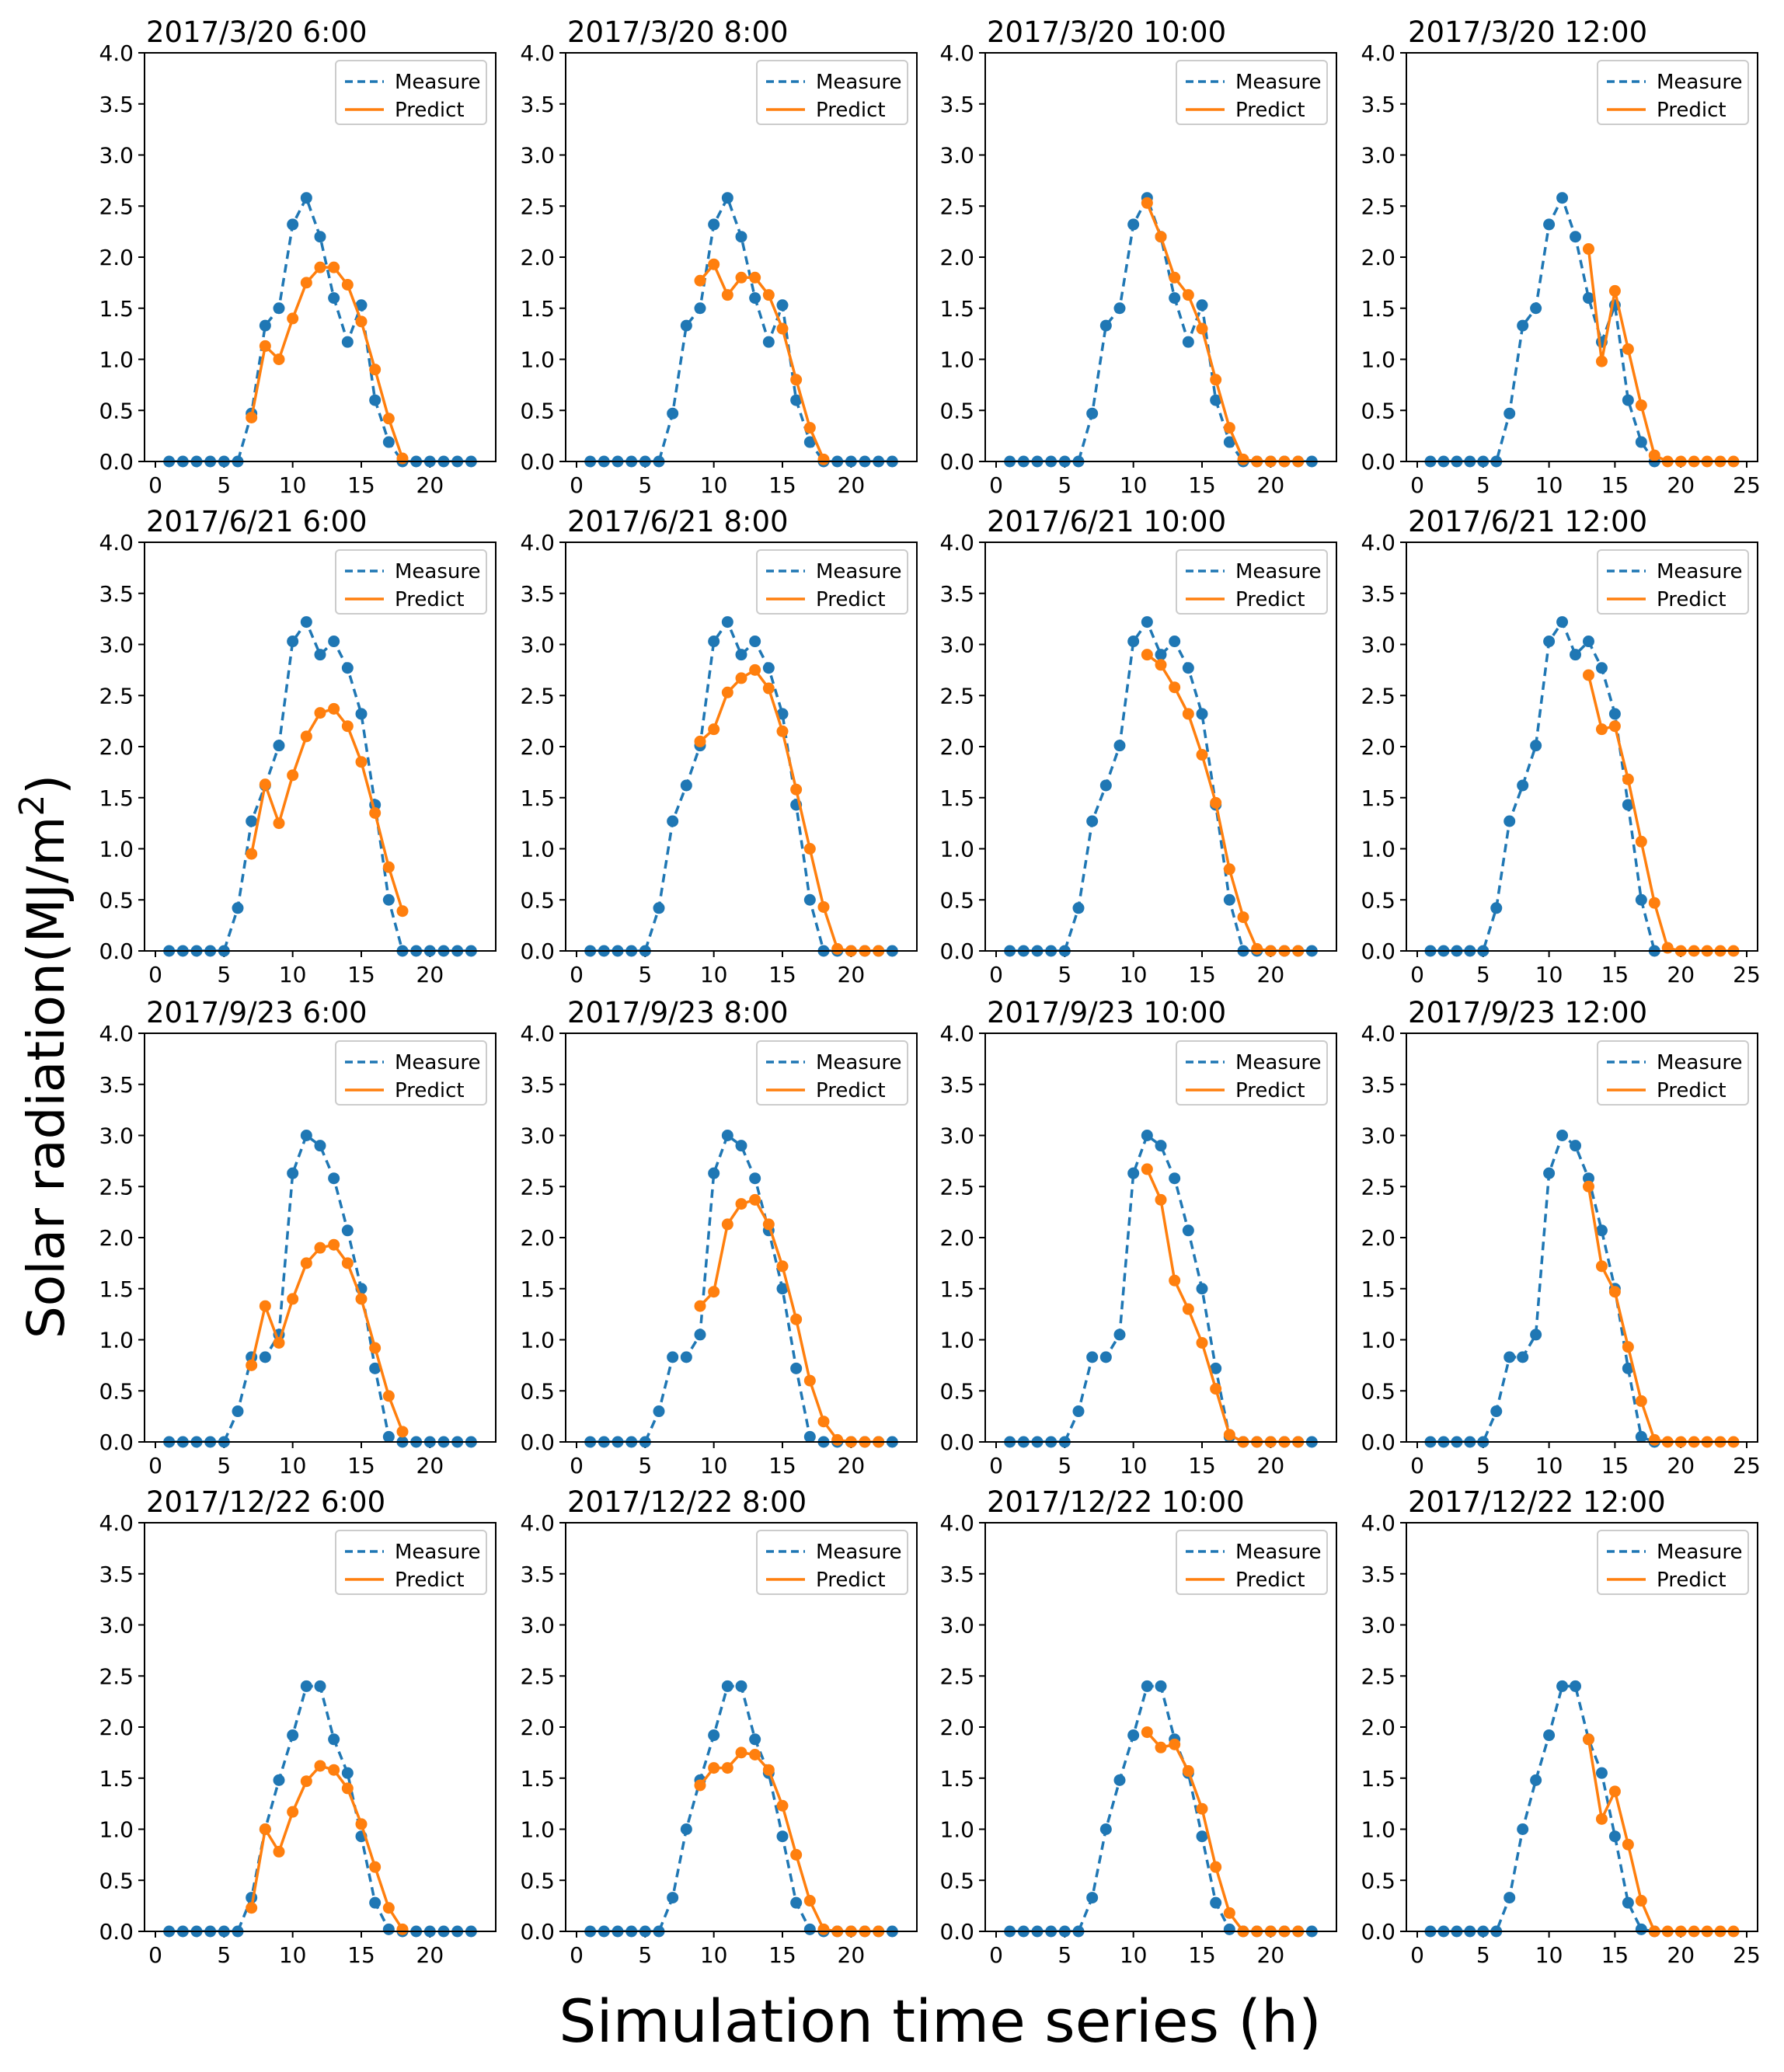 This screenshot has width=1784, height=2072. What do you see at coordinates (577, 1955) in the screenshot?
I see `x-tick-label: 0` at bounding box center [577, 1955].